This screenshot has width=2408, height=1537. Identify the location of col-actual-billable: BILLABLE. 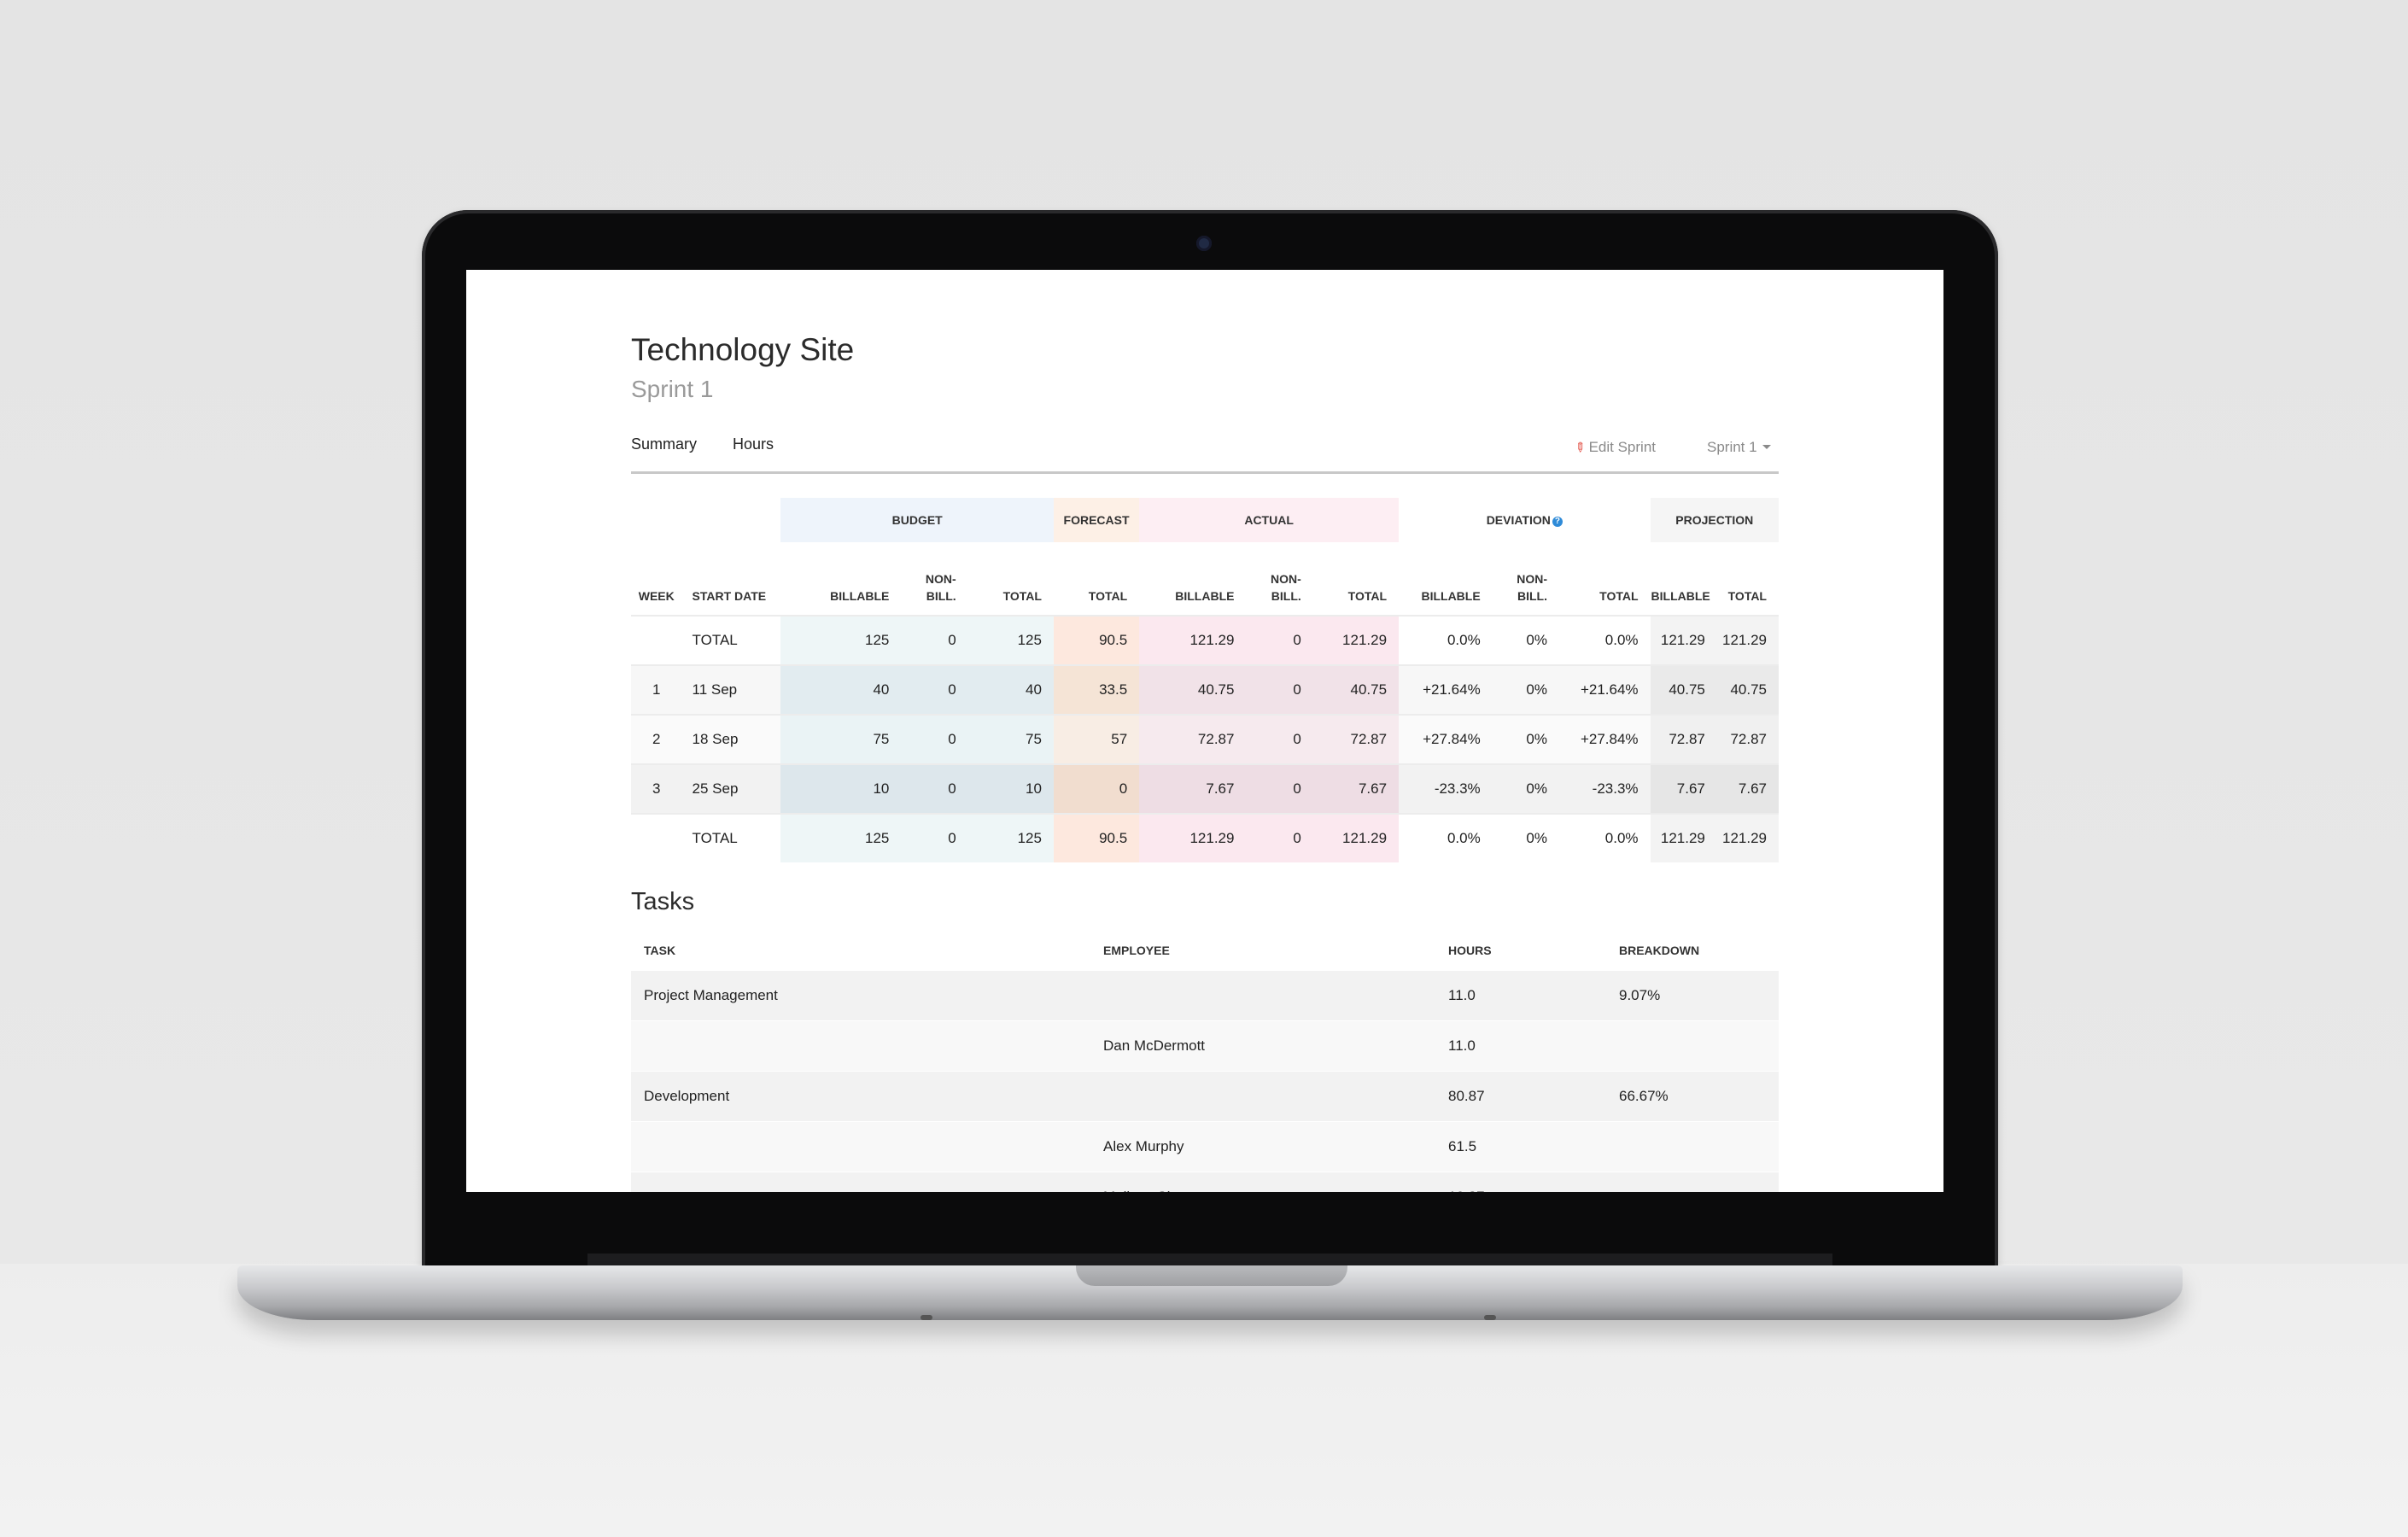
(1205, 596).